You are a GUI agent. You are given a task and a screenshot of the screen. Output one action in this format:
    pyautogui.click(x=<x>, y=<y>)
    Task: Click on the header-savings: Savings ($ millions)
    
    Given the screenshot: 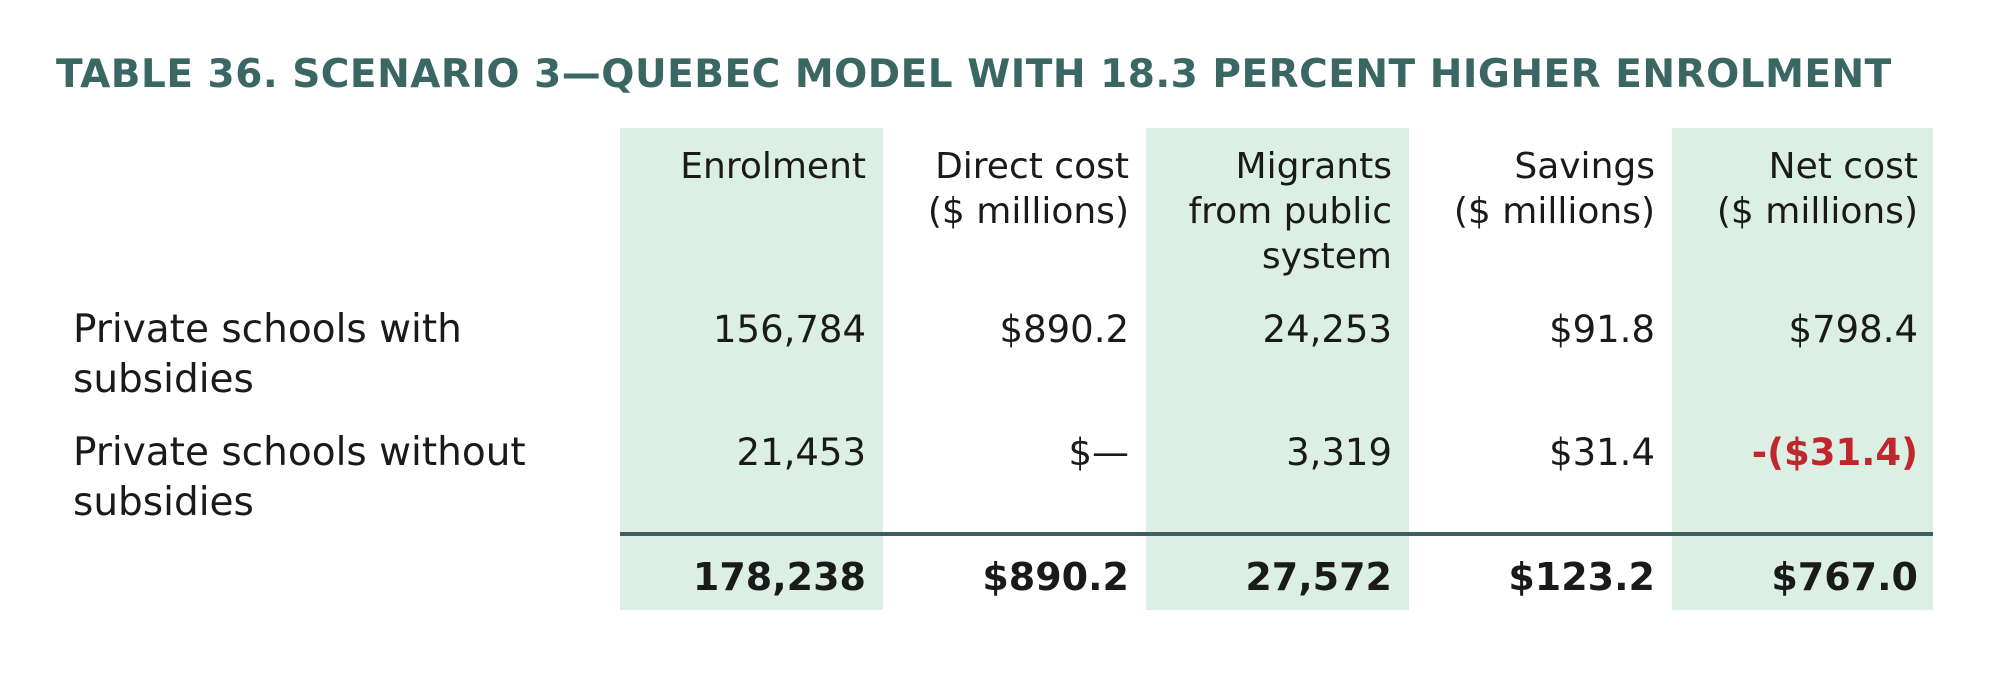 What is the action you would take?
    pyautogui.click(x=1554, y=189)
    